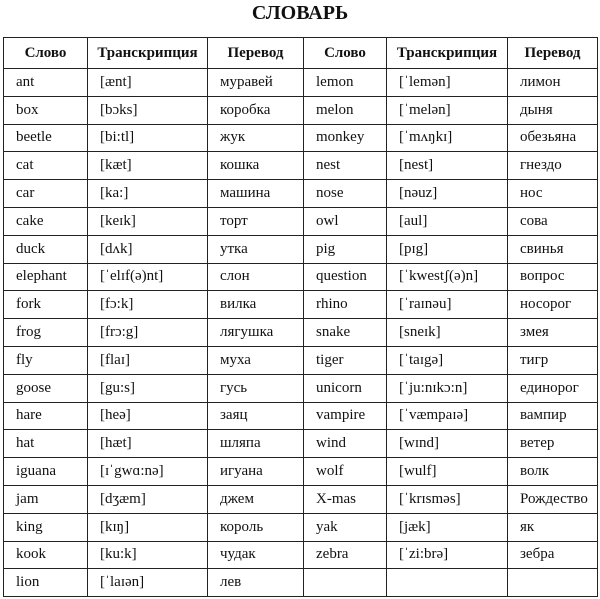  Describe the element at coordinates (300, 13) in the screenshot. I see `title: СЛОВАРЬ` at that location.